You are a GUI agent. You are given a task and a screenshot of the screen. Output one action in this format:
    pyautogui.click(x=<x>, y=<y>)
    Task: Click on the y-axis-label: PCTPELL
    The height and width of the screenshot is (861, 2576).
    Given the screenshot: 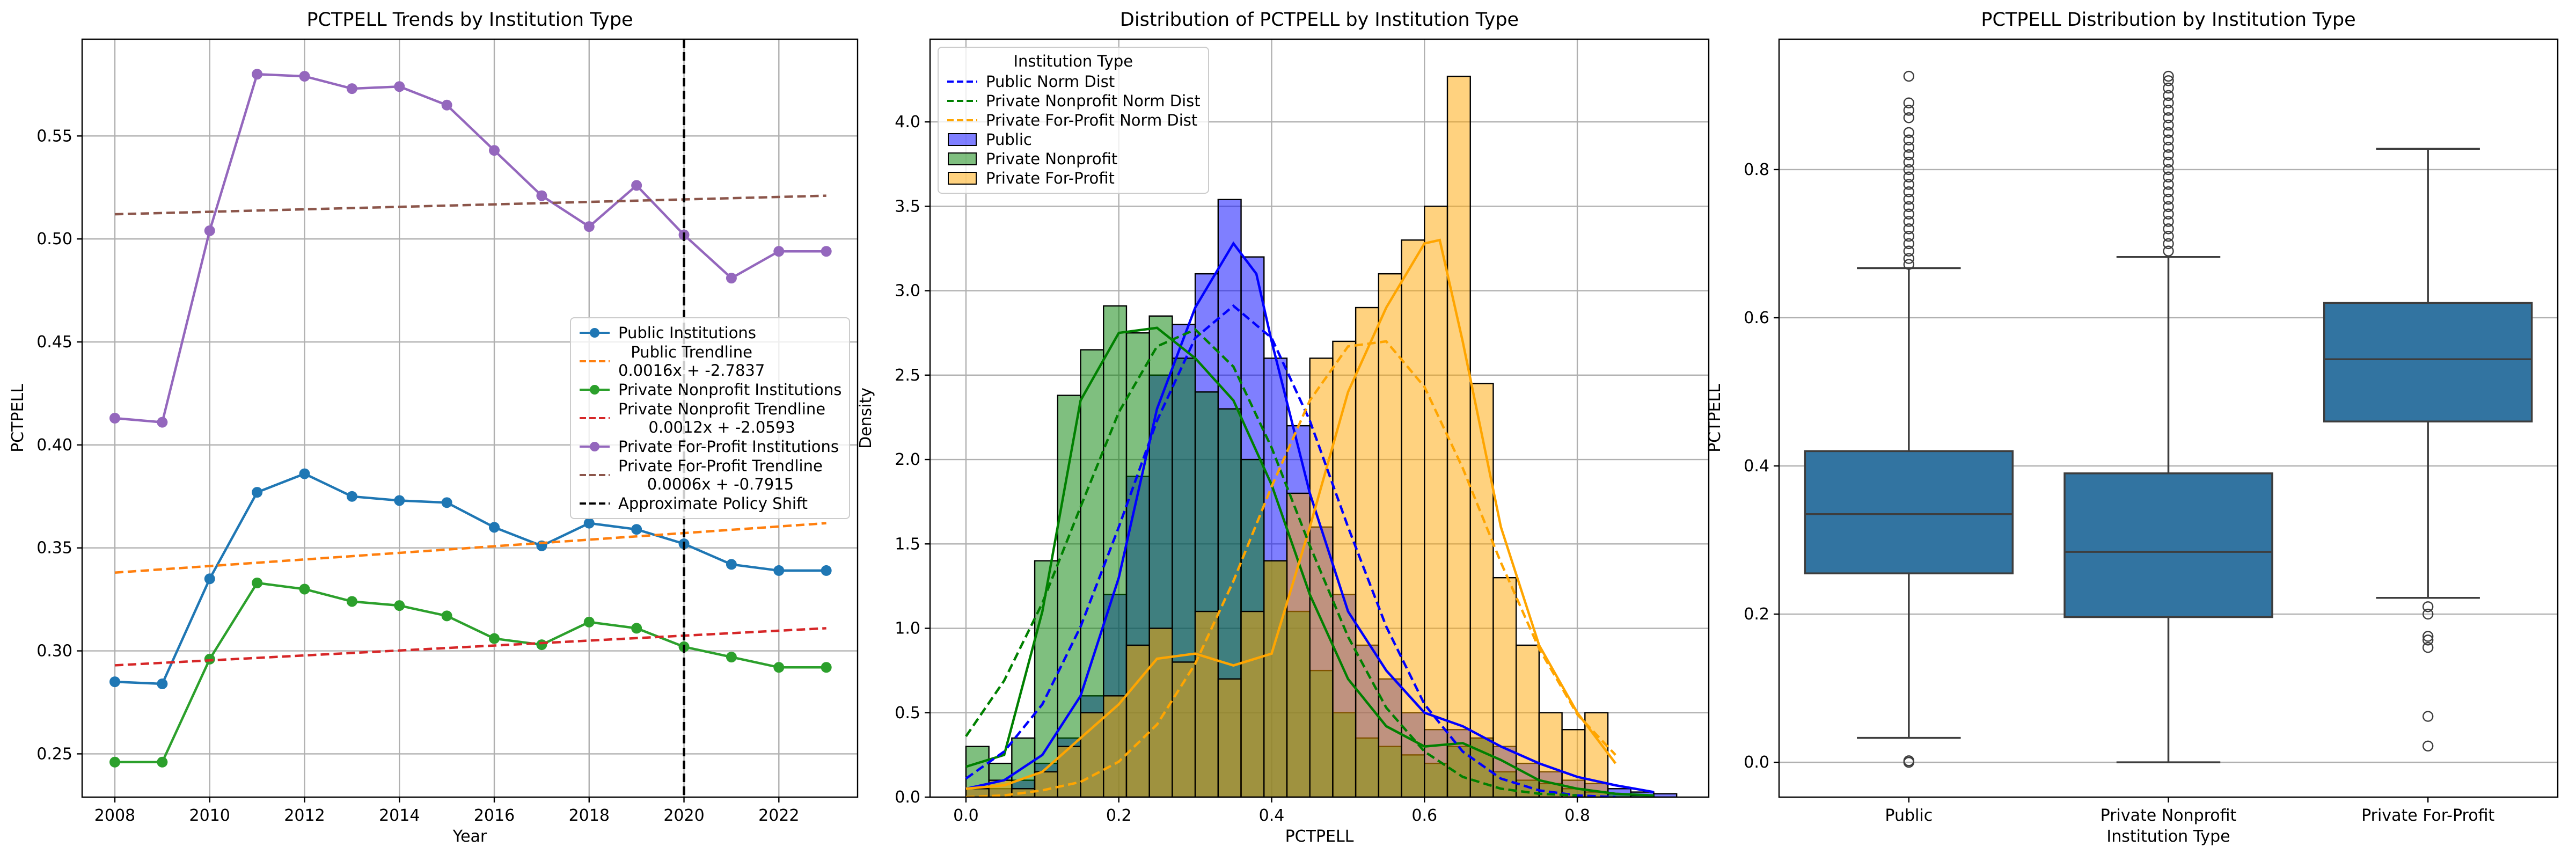 What is the action you would take?
    pyautogui.click(x=1715, y=418)
    